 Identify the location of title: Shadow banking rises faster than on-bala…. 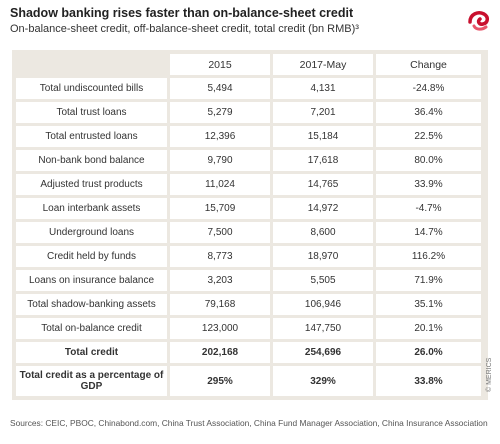
(182, 13).